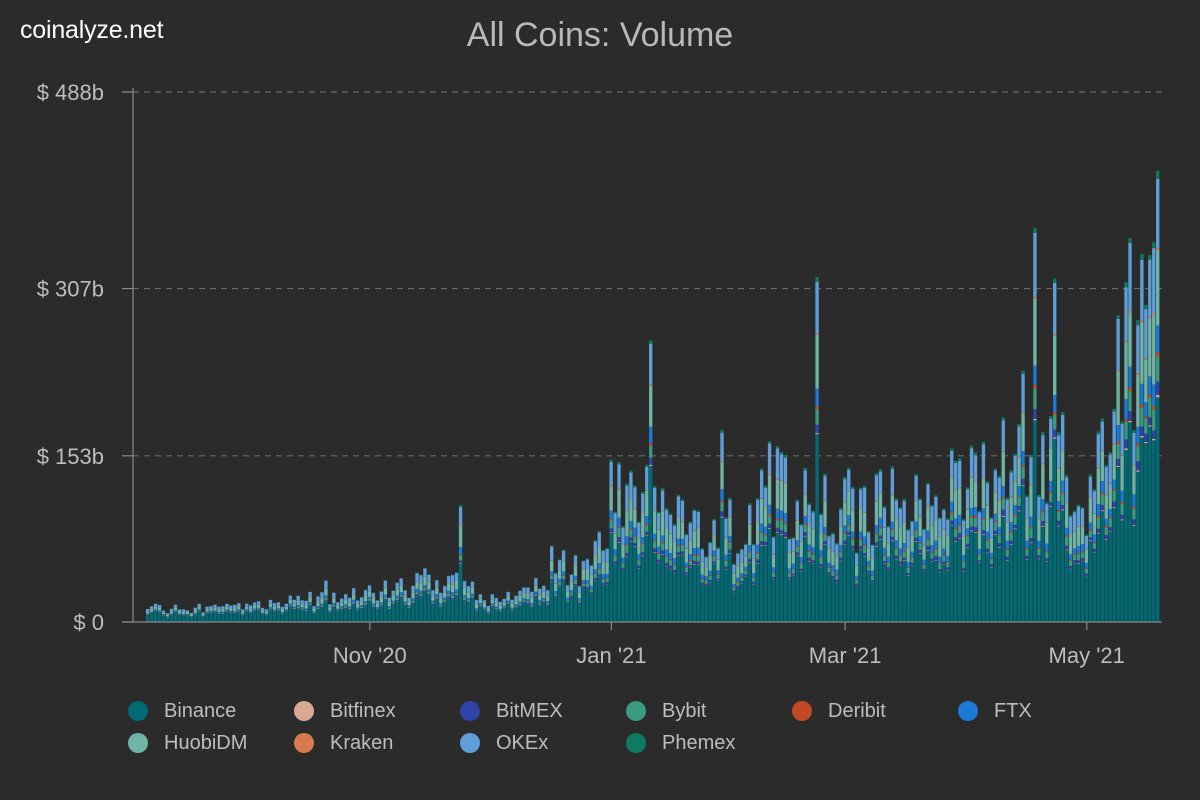 The height and width of the screenshot is (800, 1200). What do you see at coordinates (211, 711) in the screenshot?
I see `legend-item-binance: Binance` at bounding box center [211, 711].